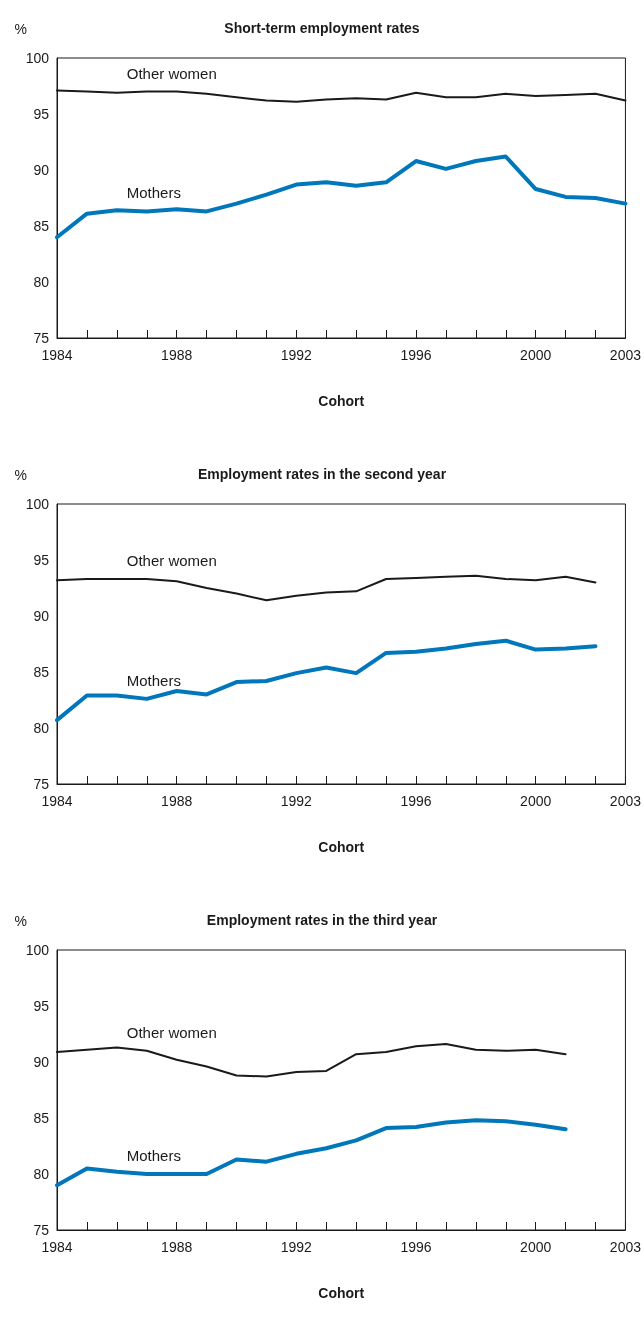  Describe the element at coordinates (322, 474) in the screenshot. I see `chart-title: Employment rates in the second year` at that location.